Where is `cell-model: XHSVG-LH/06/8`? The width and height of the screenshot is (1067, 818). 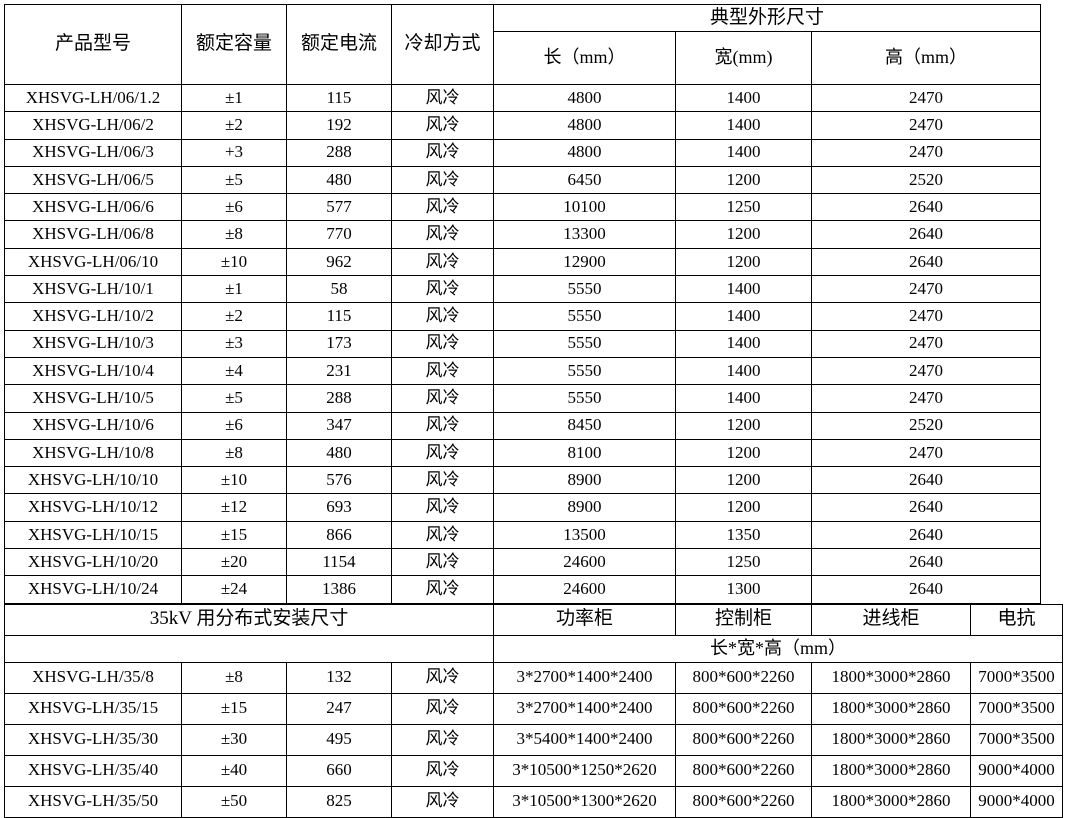 cell-model: XHSVG-LH/06/8 is located at coordinates (93, 234).